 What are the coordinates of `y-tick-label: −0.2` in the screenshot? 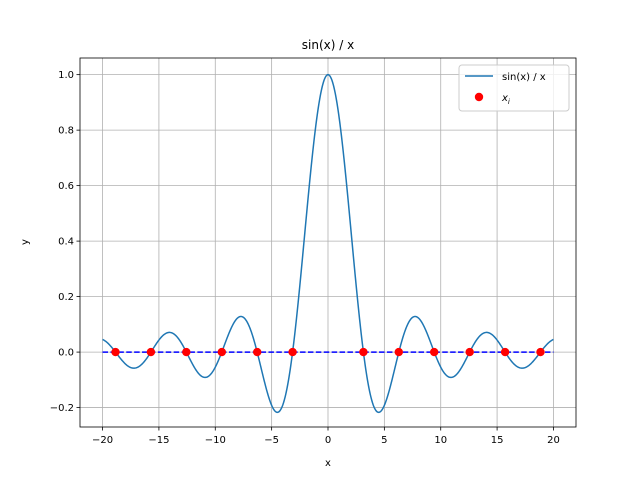 It's located at (62, 408).